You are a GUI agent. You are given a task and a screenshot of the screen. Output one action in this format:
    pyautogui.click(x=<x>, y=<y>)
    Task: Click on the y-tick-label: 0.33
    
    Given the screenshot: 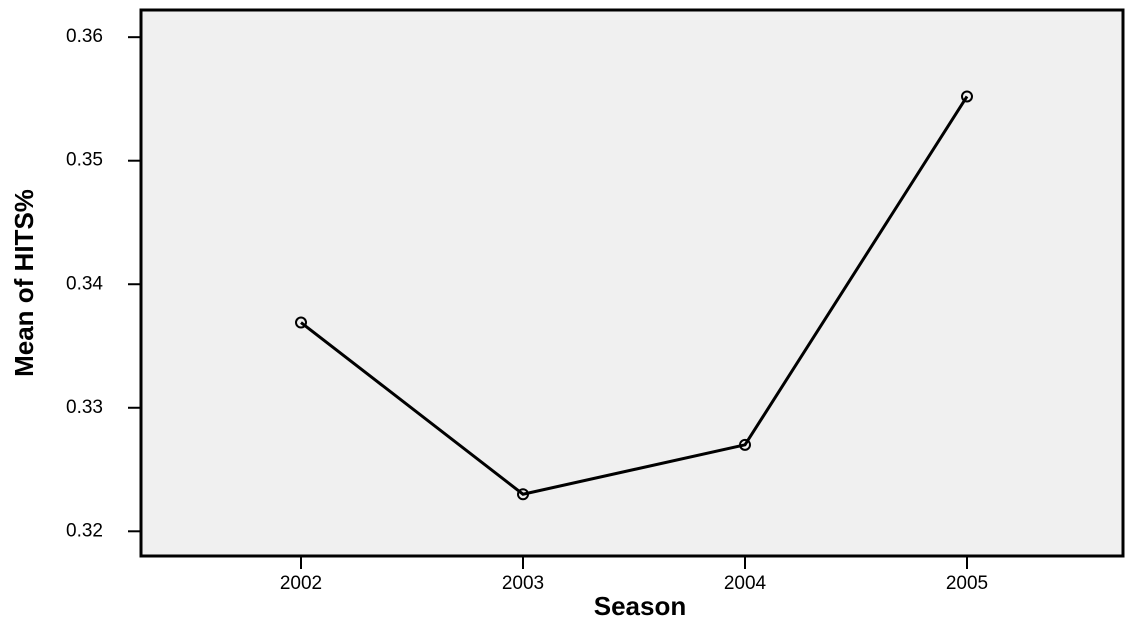 What is the action you would take?
    pyautogui.click(x=84, y=407)
    